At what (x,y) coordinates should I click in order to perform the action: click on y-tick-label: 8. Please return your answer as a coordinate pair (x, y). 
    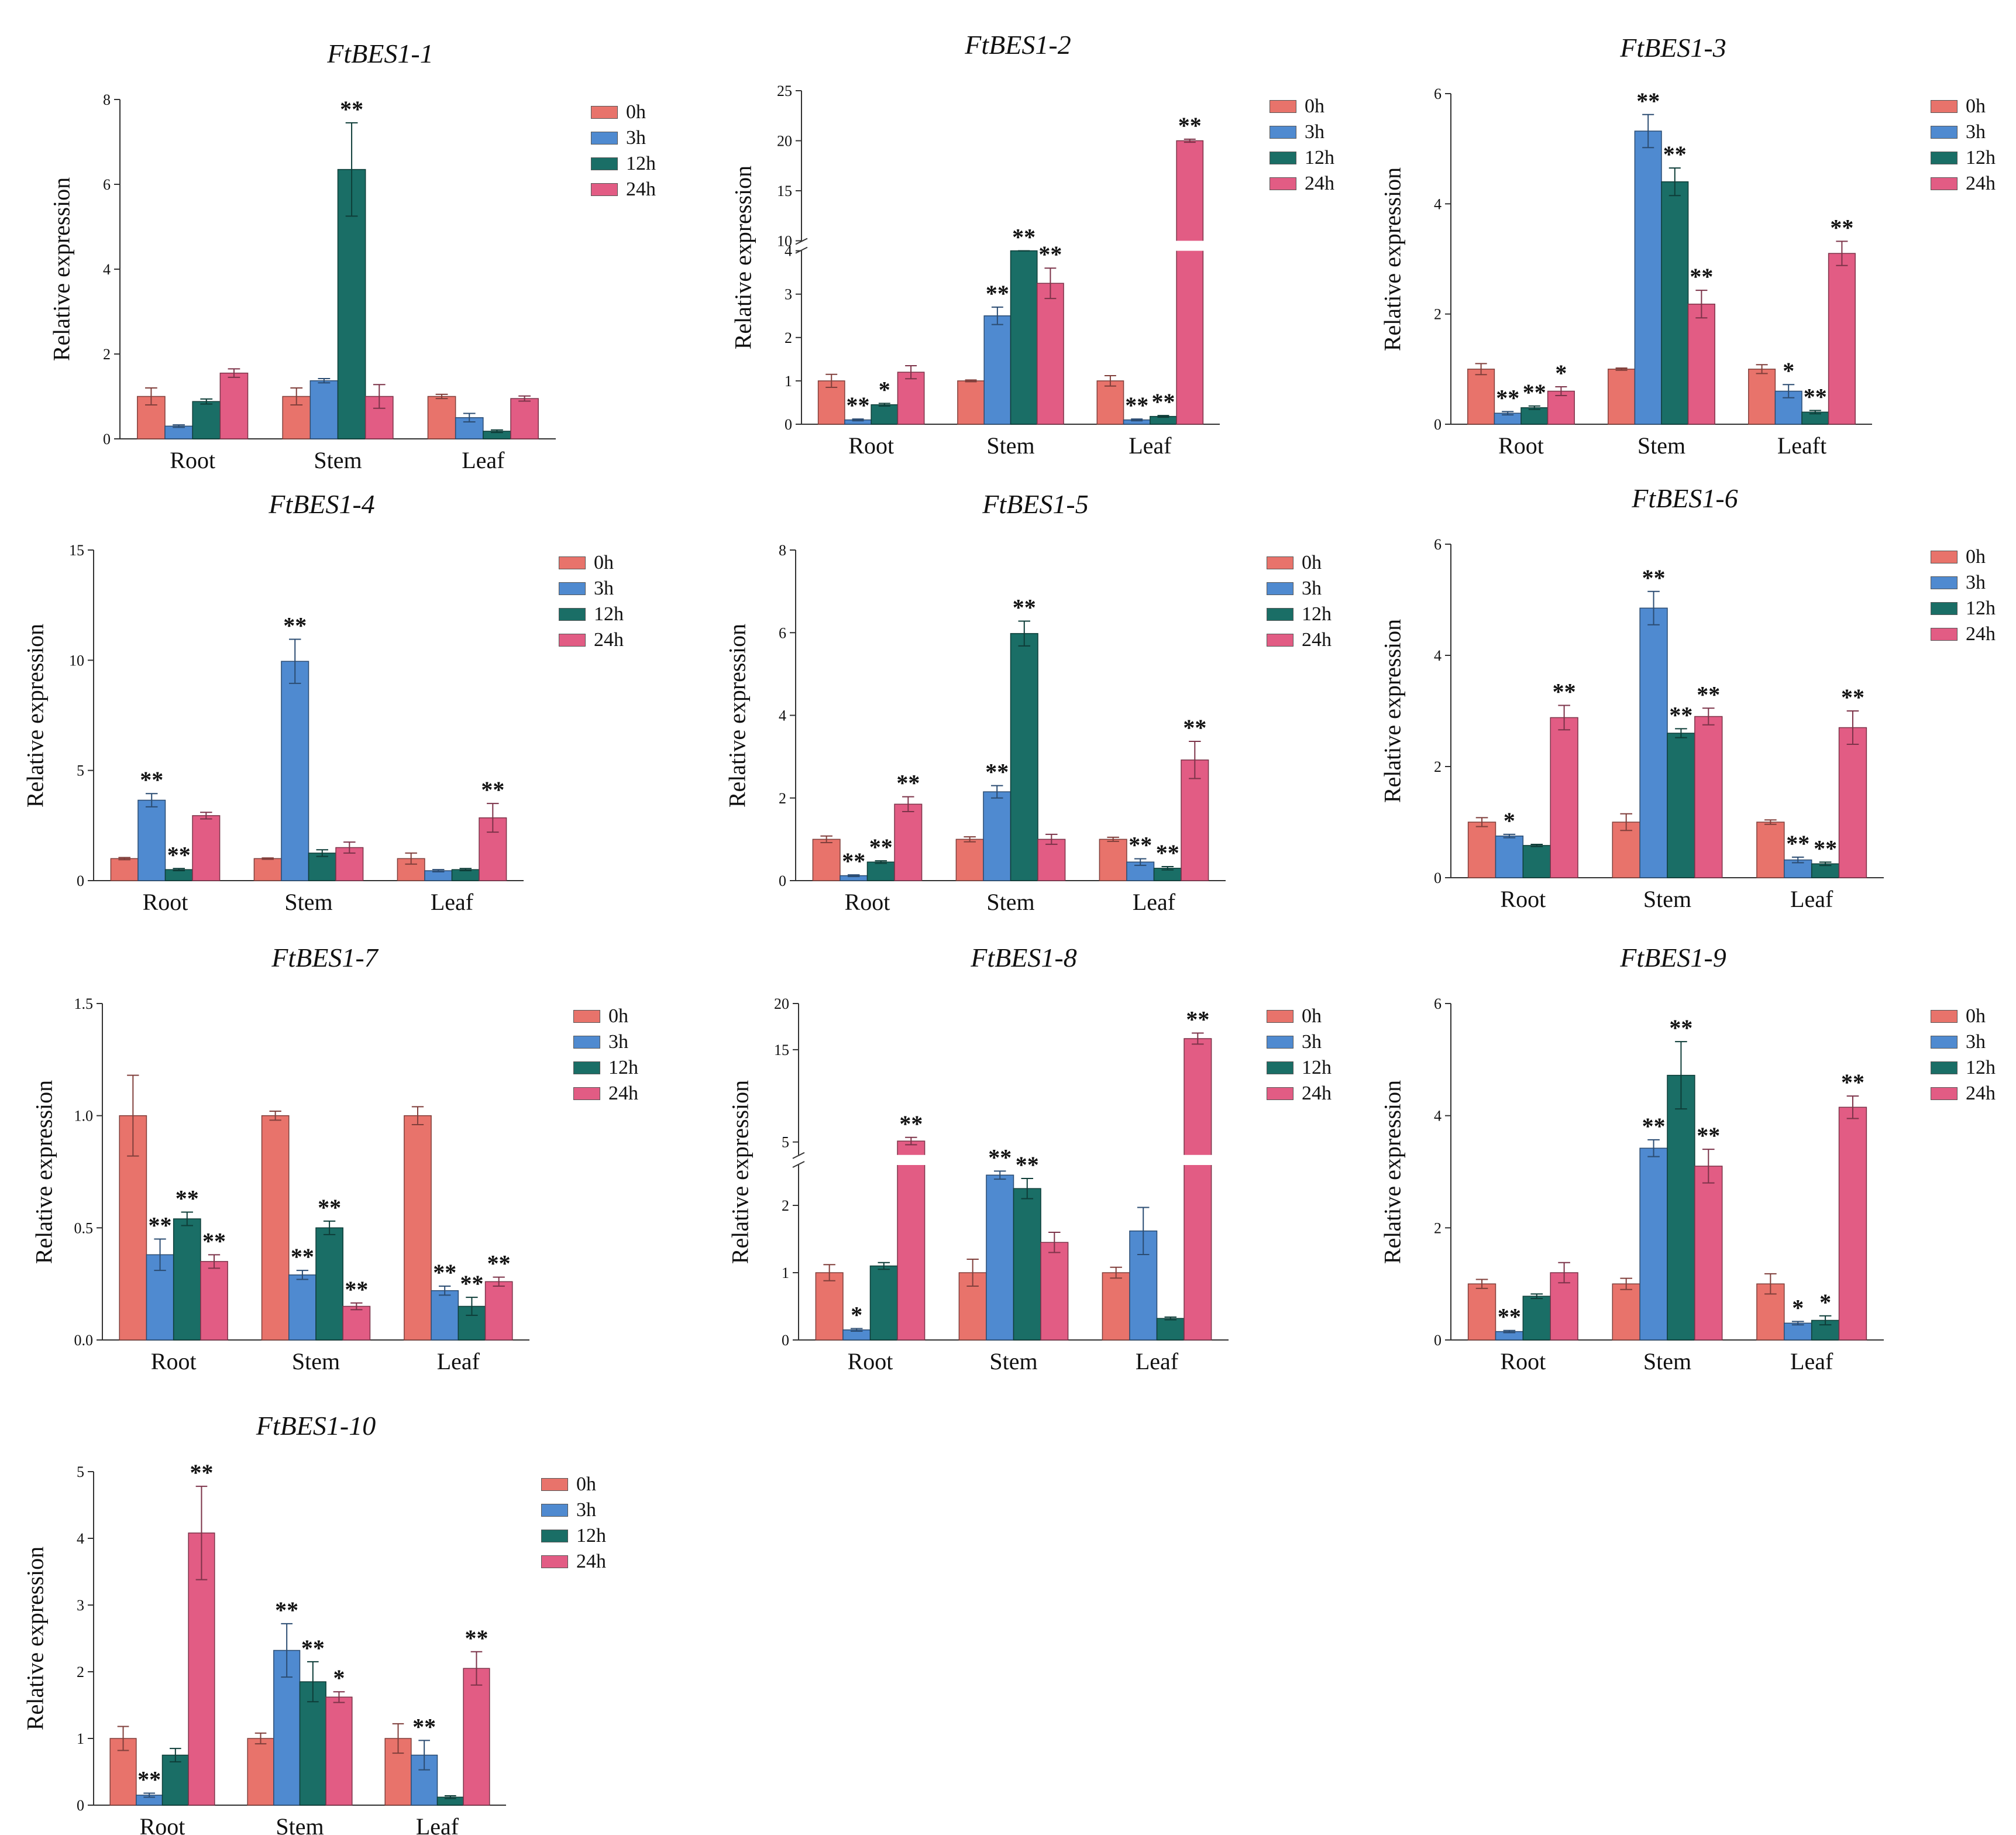
    Looking at the image, I should click on (107, 99).